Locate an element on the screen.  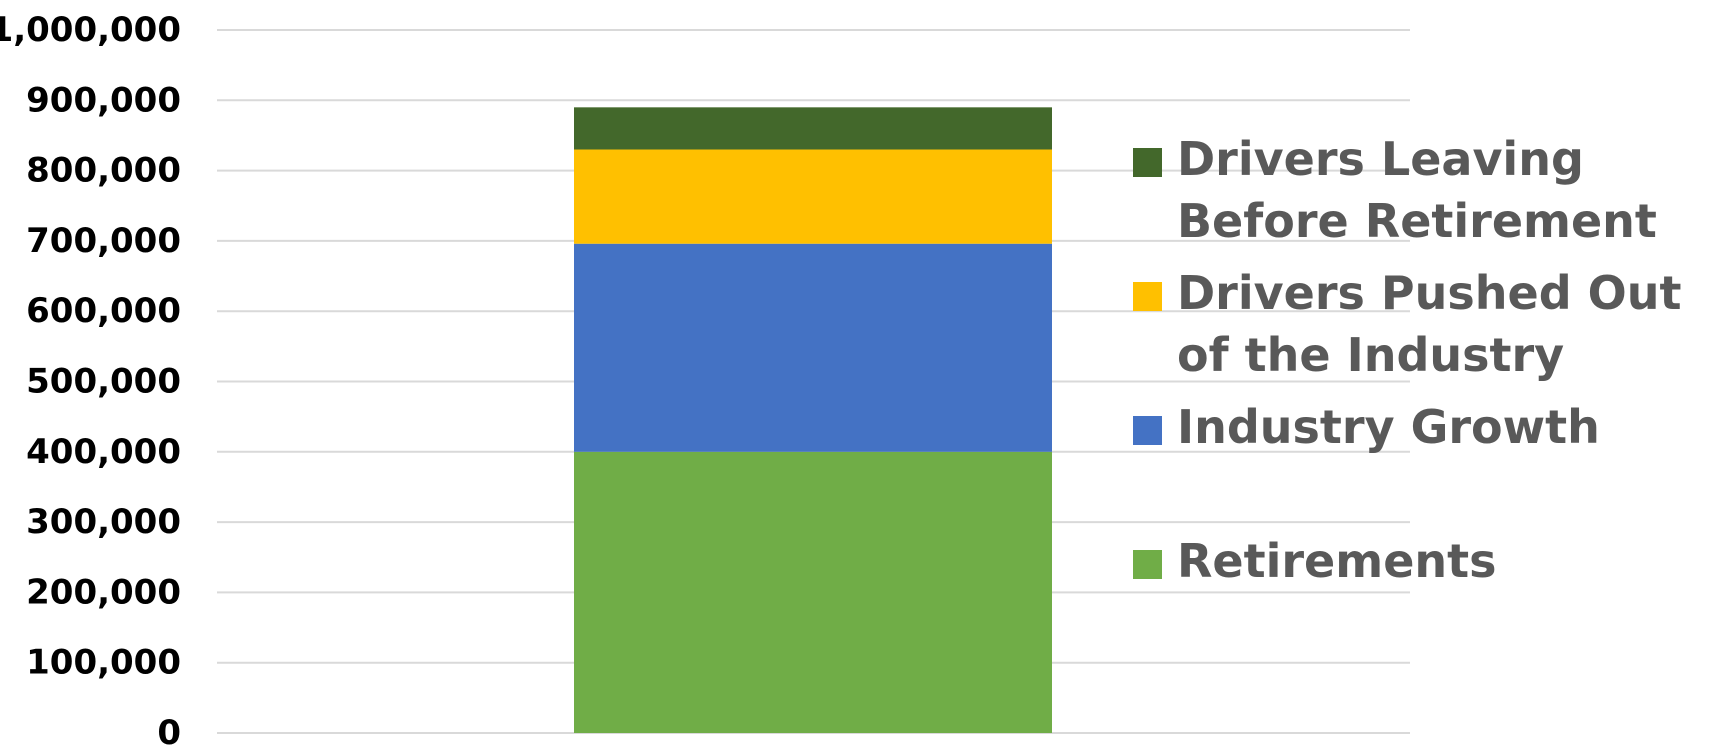
y-tick-label: 400,000 is located at coordinates (103, 452).